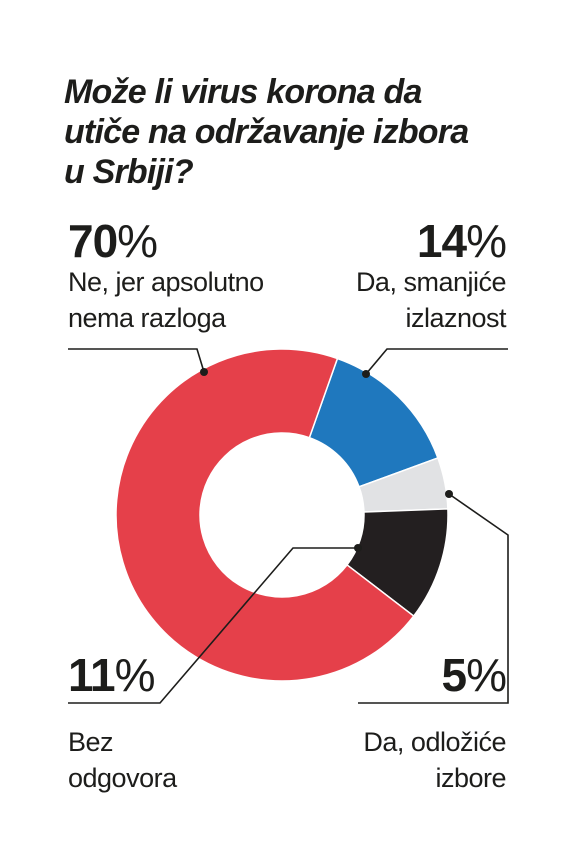 The height and width of the screenshot is (850, 578). Describe the element at coordinates (113, 241) in the screenshot. I see `slice-value-ne: 70%` at that location.